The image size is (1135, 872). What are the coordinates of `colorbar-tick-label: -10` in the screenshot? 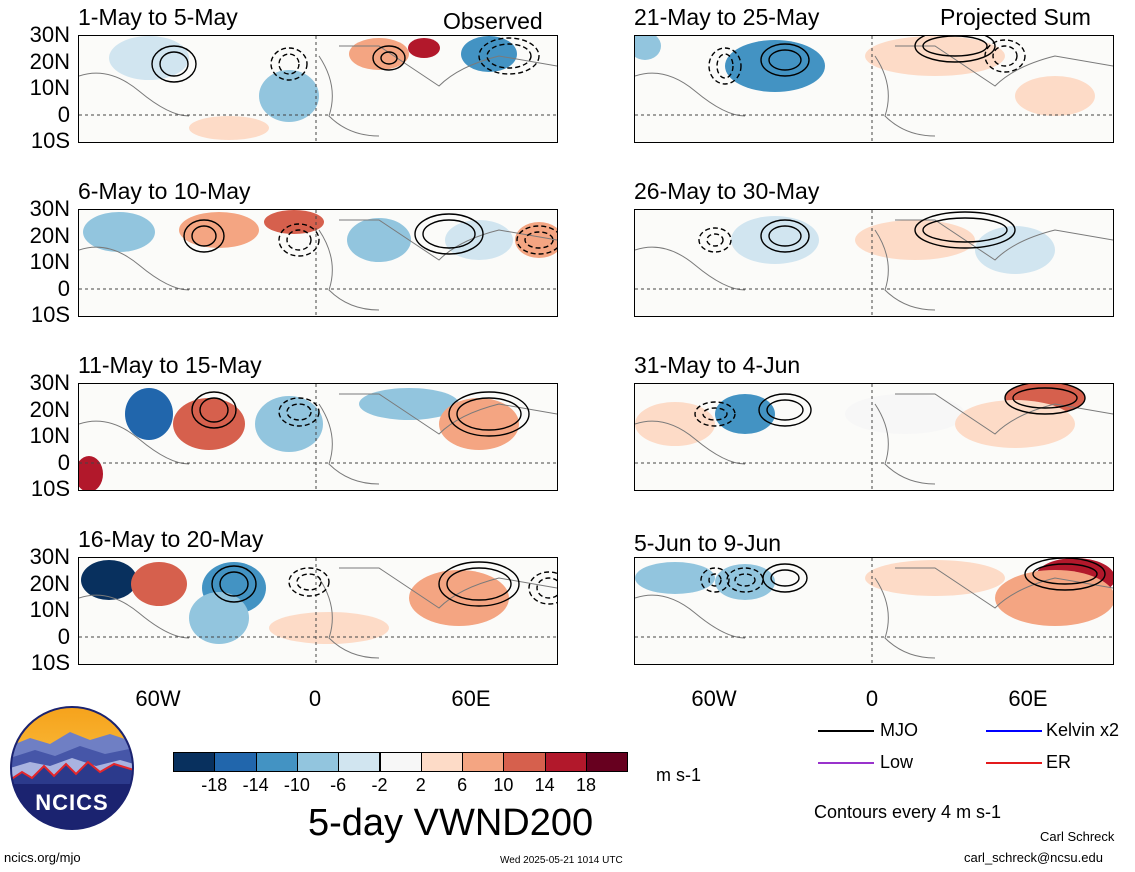 It's located at (296, 785).